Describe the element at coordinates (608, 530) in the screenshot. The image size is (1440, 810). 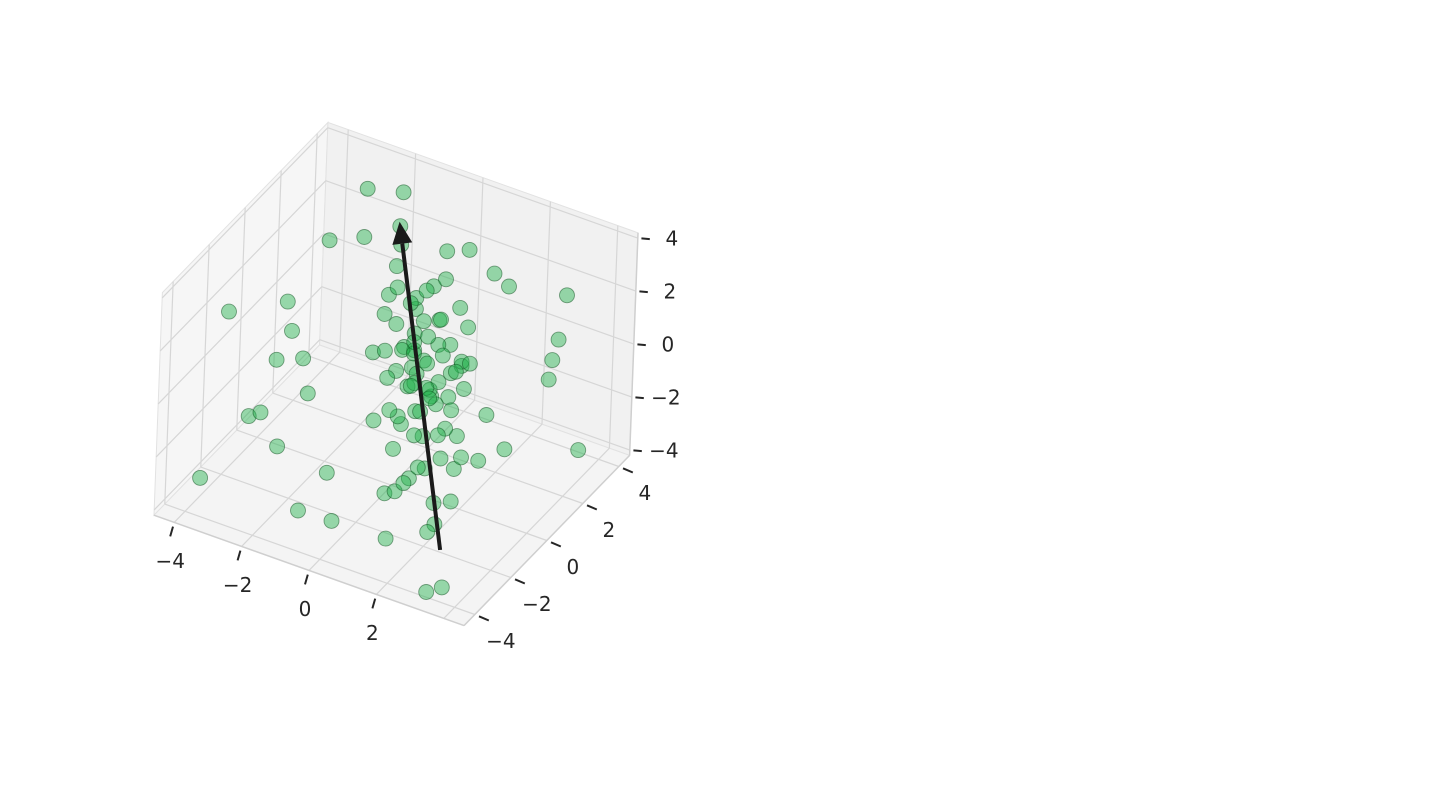
I see `y-axis-tick-label: 2` at that location.